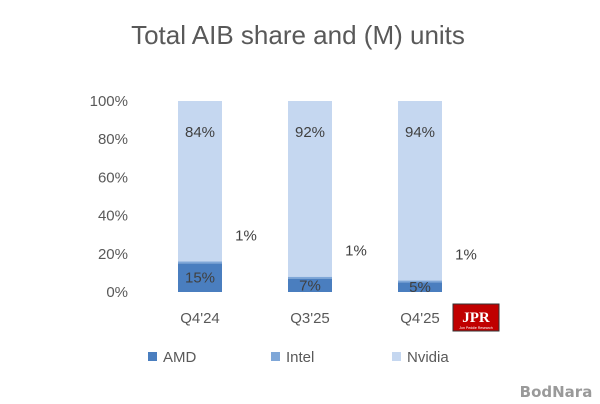 The image size is (600, 404). What do you see at coordinates (428, 357) in the screenshot?
I see `legend-label-nvidia: Nvidia` at bounding box center [428, 357].